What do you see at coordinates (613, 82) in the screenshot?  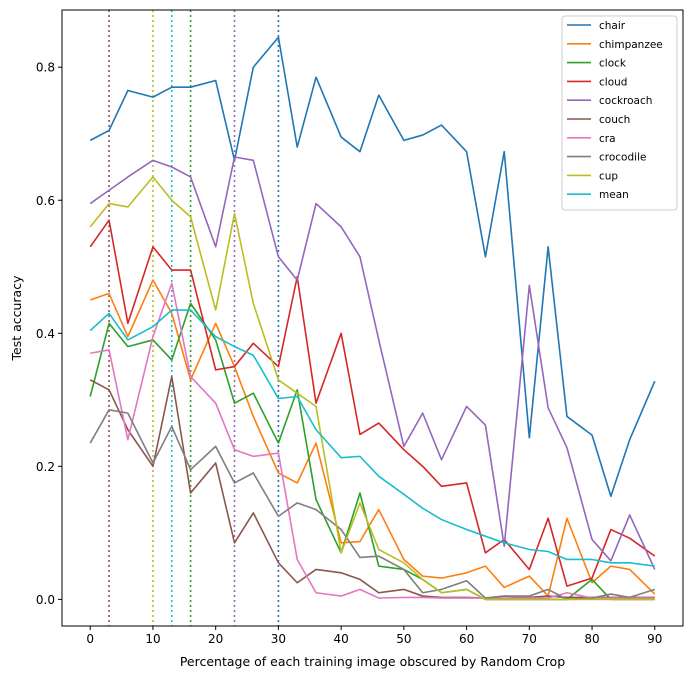 I see `legend-label-cloud: cloud` at bounding box center [613, 82].